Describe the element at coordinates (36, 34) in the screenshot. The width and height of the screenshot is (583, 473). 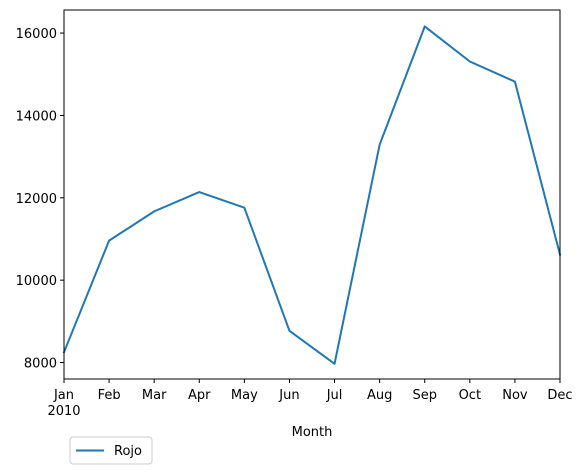
I see `y-tick-label: 16000` at that location.